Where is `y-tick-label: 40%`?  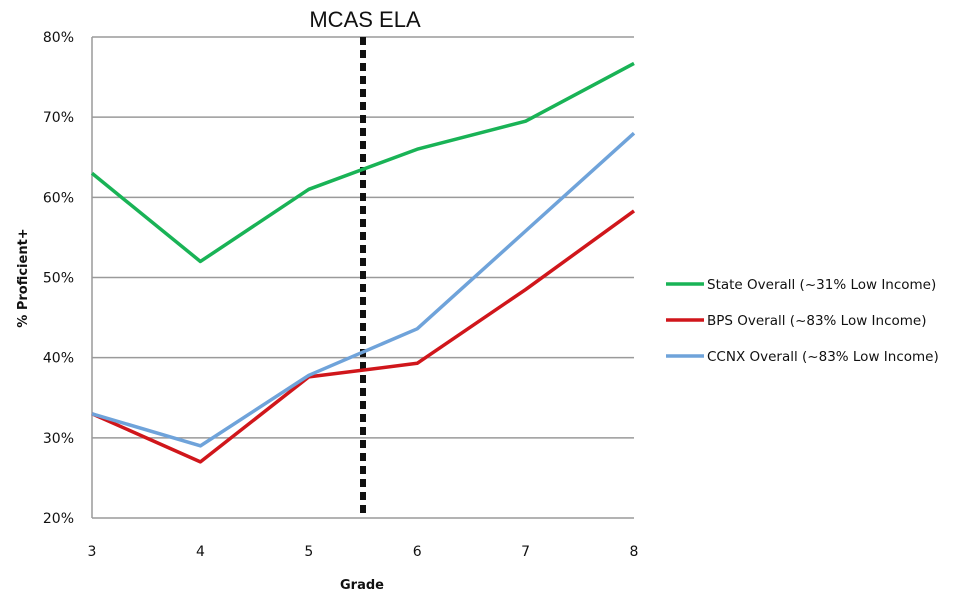
y-tick-label: 40% is located at coordinates (58, 359).